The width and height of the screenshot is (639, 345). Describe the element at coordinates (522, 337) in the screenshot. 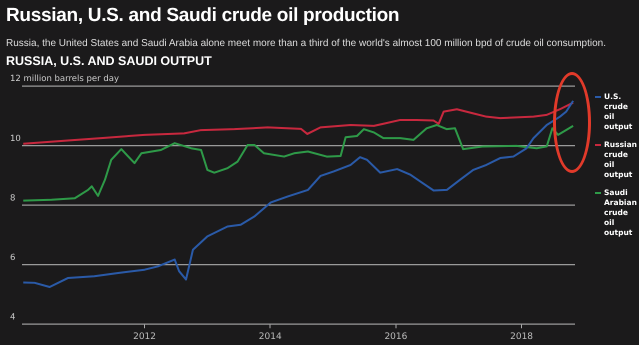

I see `x-tick-label: 2018` at that location.